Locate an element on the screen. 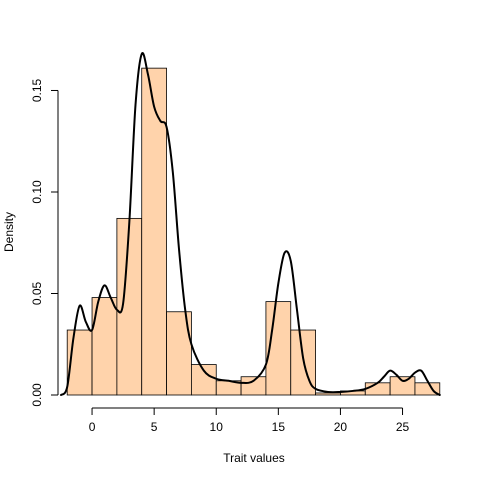 Image resolution: width=480 pixels, height=480 pixels. y-axis-label: Density is located at coordinates (9, 232).